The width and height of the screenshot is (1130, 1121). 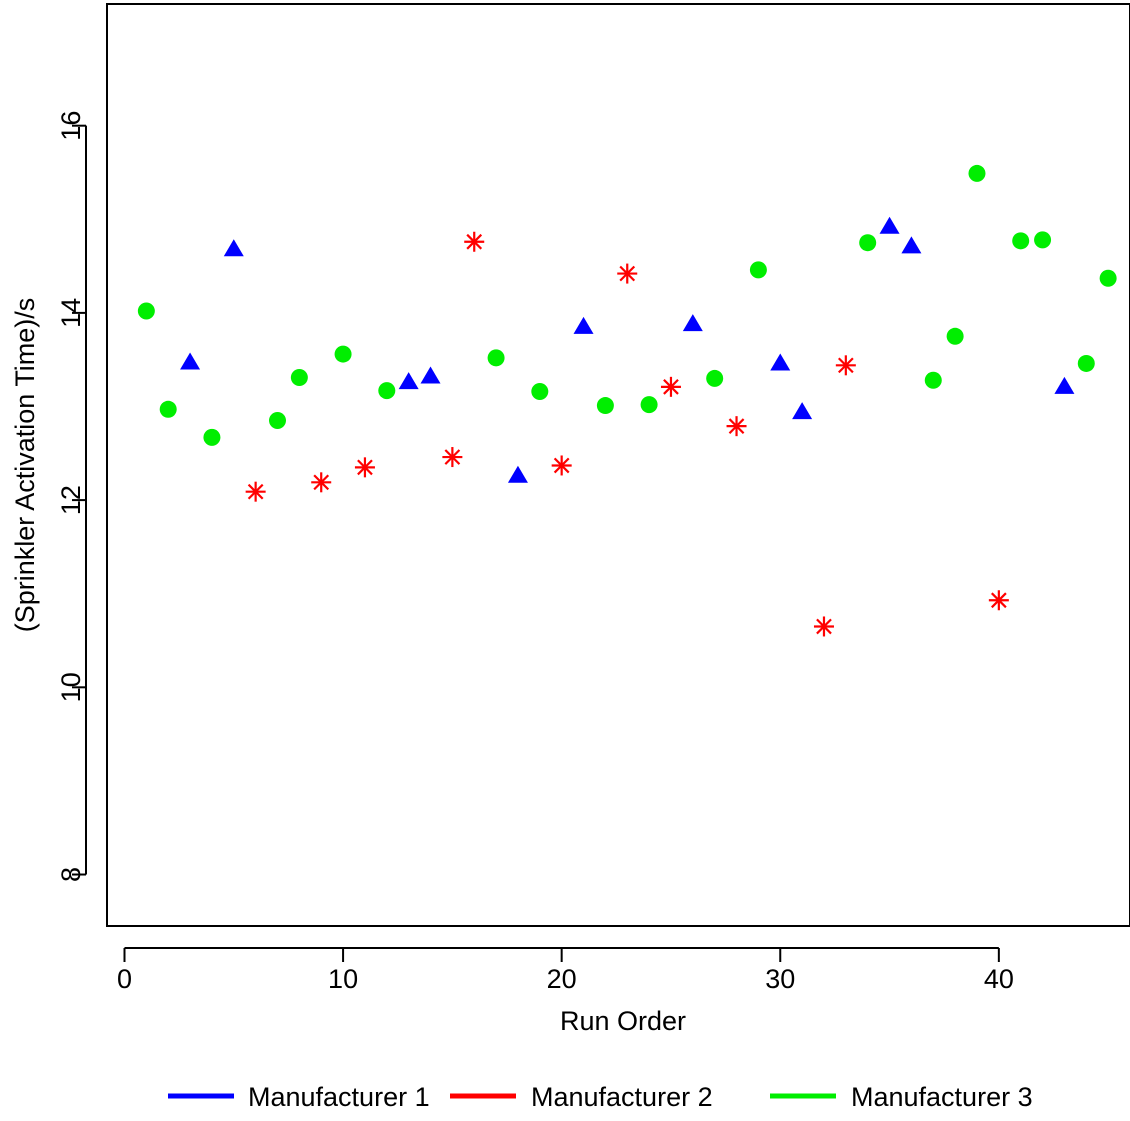 What do you see at coordinates (343, 979) in the screenshot?
I see `x-tick-label: 10` at bounding box center [343, 979].